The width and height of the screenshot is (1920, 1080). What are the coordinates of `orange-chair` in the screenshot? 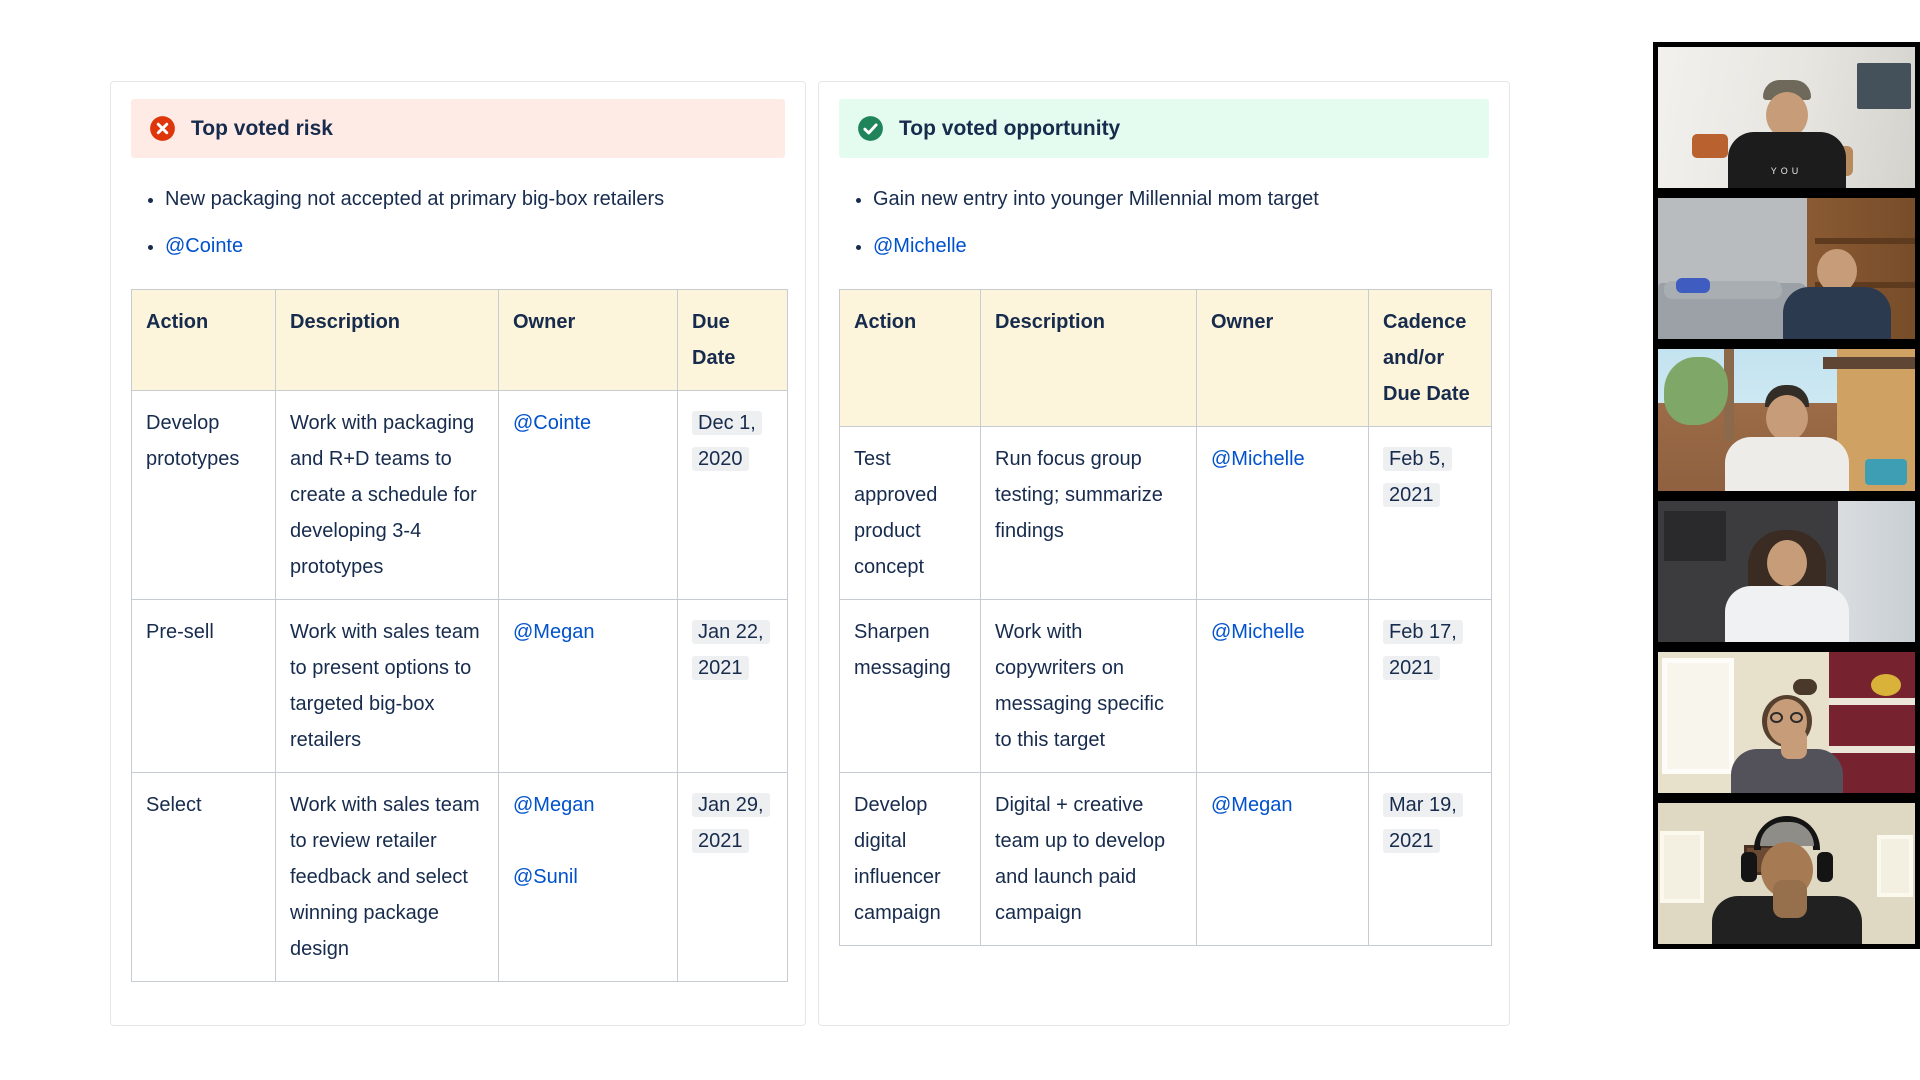 It's located at (1710, 146).